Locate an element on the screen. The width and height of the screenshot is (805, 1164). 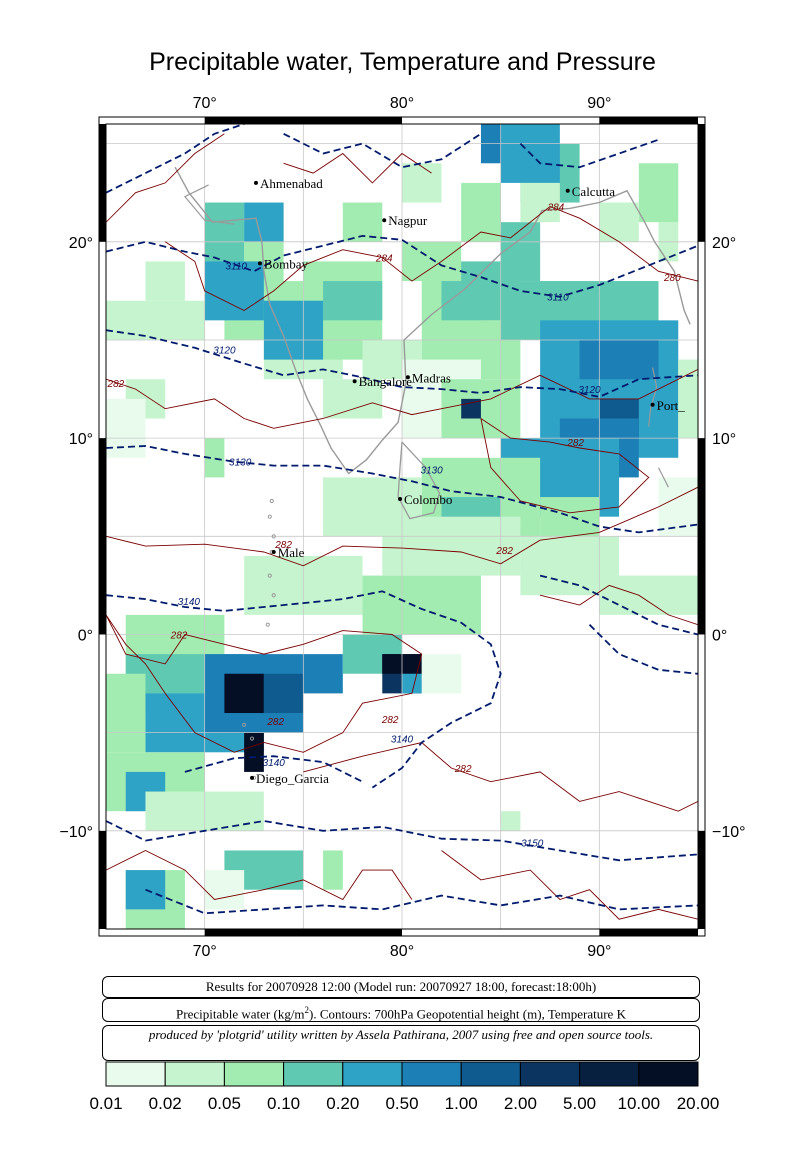
legend-tick: 0.20 is located at coordinates (343, 1103).